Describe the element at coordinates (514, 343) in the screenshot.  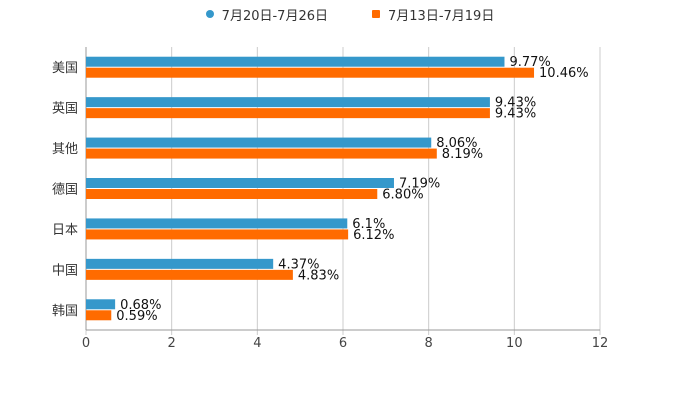
I see `x-tick-label: 10` at that location.